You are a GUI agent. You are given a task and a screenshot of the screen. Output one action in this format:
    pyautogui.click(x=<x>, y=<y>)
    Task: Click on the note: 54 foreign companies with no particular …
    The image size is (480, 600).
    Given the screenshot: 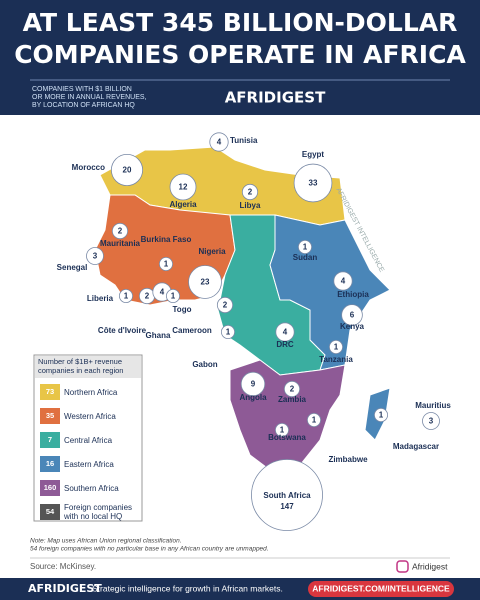 What is the action you would take?
    pyautogui.click(x=149, y=549)
    